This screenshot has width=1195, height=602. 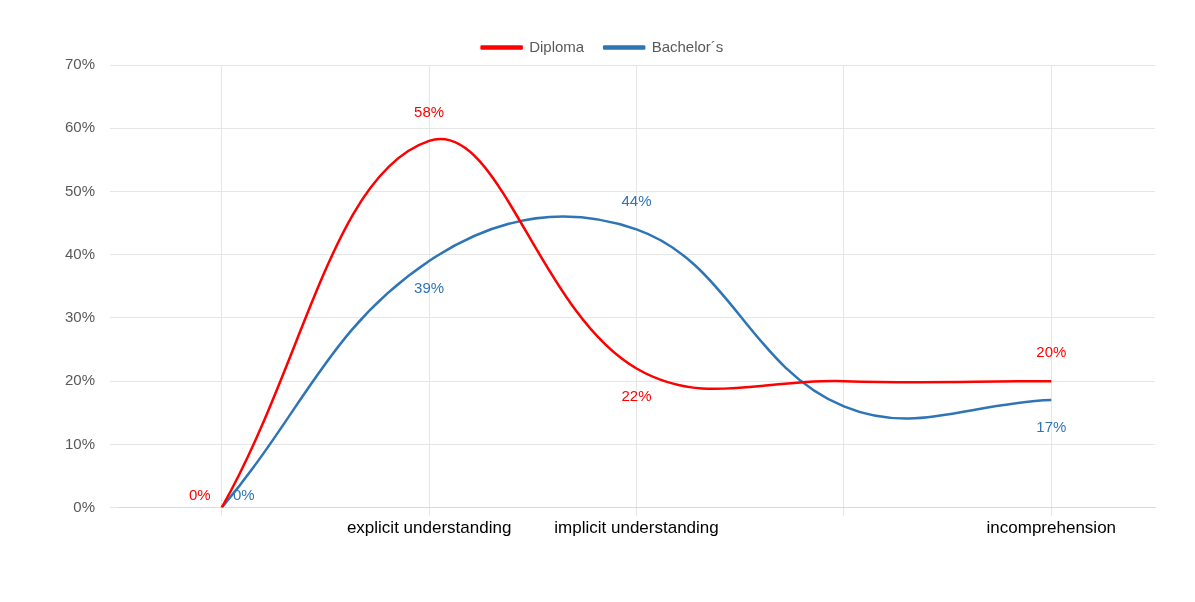 I want to click on data-label: 22%, so click(x=636, y=395).